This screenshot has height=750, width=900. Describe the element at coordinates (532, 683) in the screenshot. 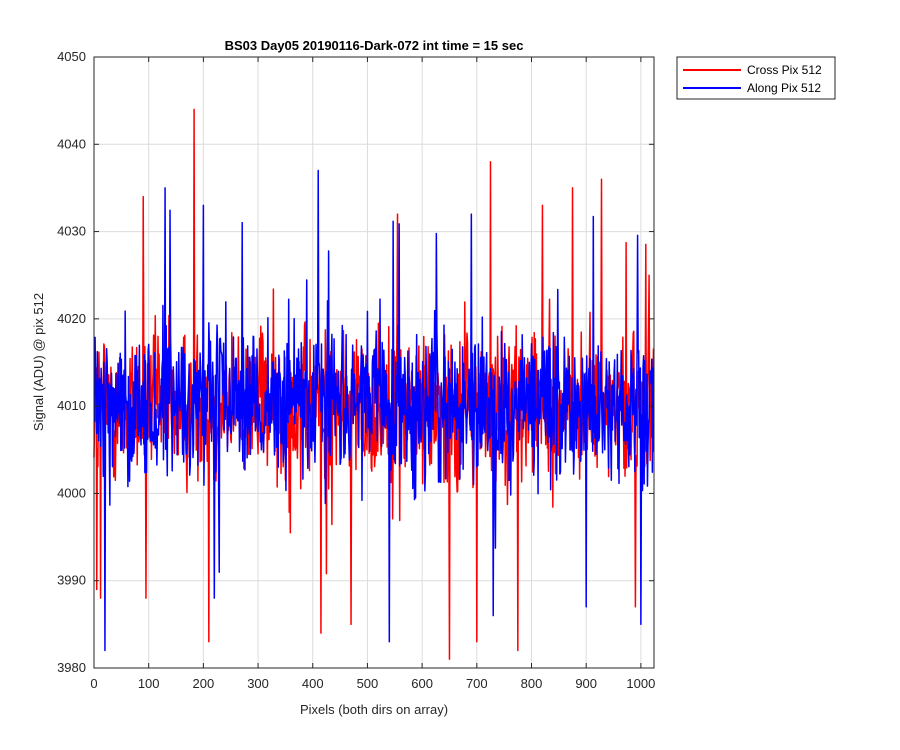

I see `x-tick-label: 800` at that location.